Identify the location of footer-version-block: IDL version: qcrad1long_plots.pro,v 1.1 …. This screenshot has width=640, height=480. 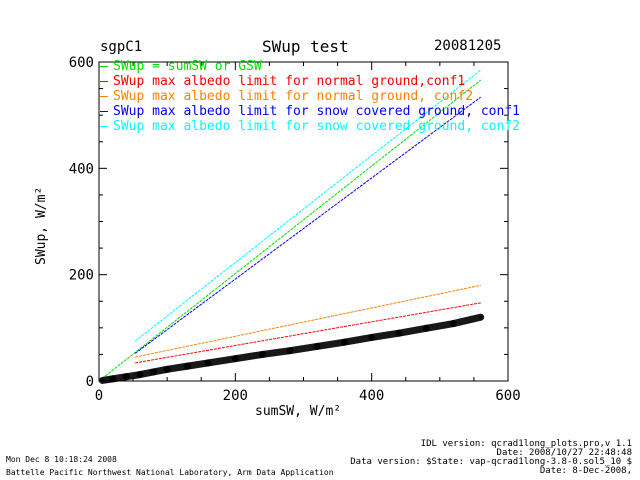
(491, 458).